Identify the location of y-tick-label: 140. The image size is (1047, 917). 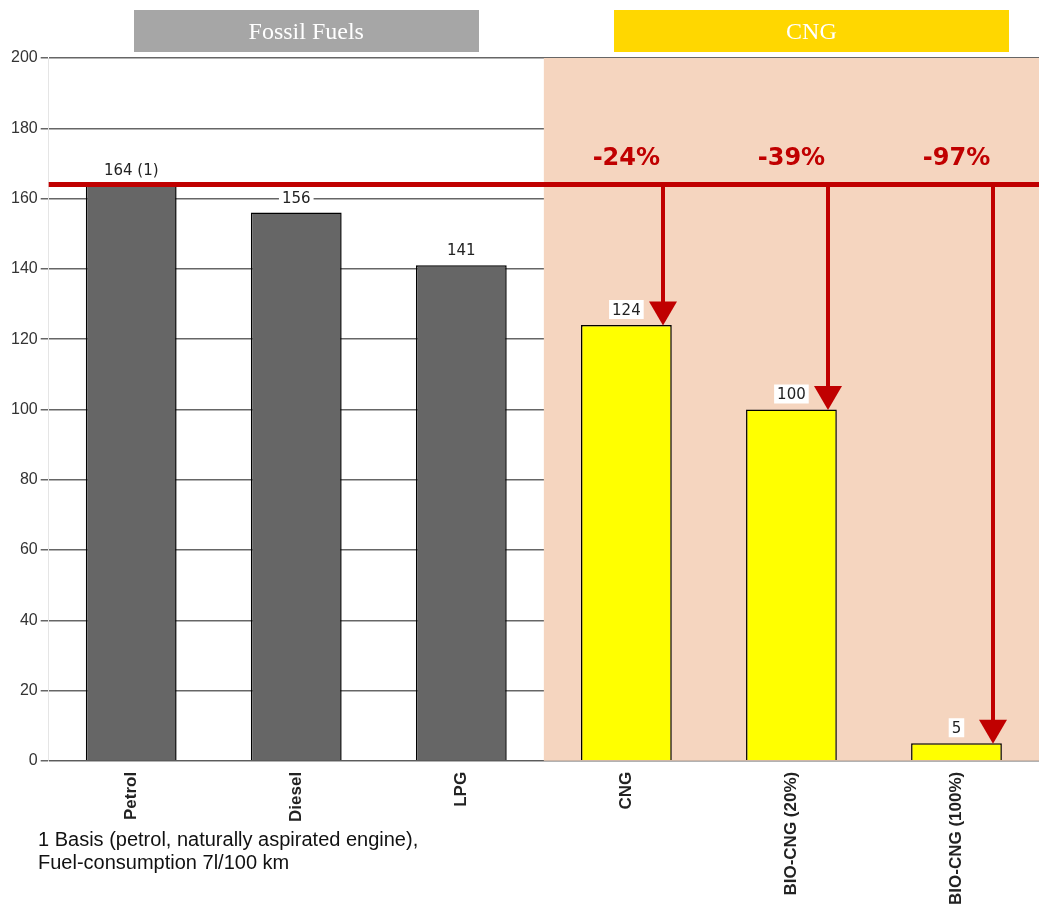
(24, 268).